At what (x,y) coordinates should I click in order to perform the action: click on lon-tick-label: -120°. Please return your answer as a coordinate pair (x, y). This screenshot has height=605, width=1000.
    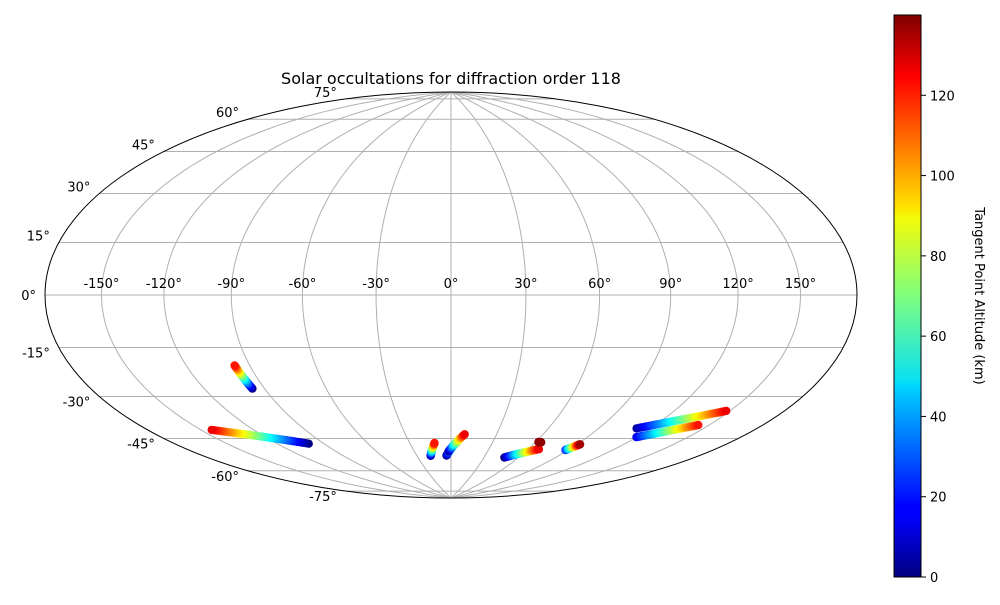
    Looking at the image, I should click on (164, 284).